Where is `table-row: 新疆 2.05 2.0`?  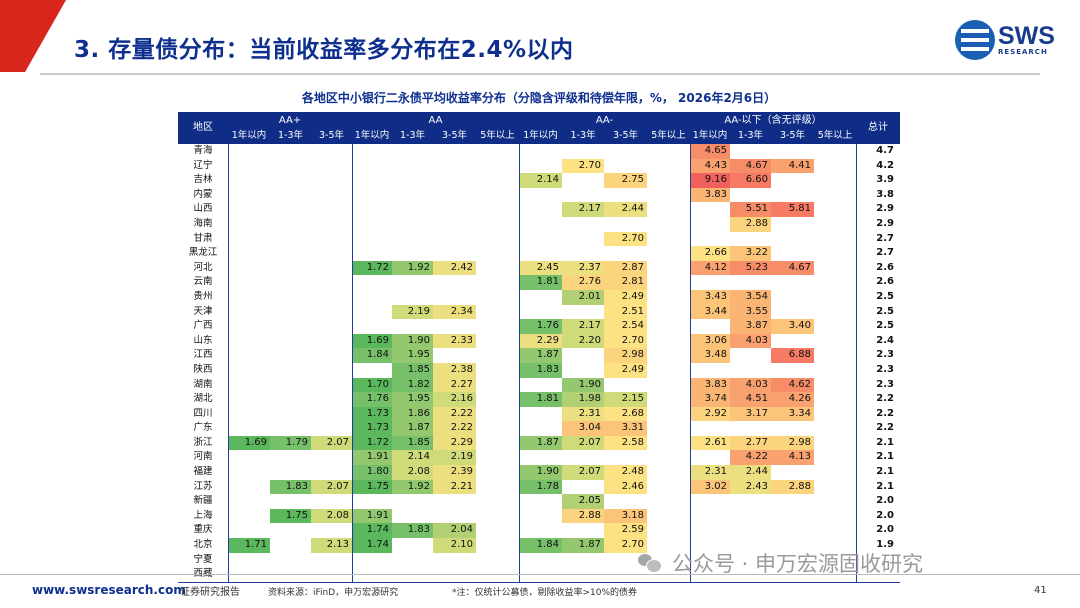 table-row: 新疆 2.05 2.0 is located at coordinates (539, 501).